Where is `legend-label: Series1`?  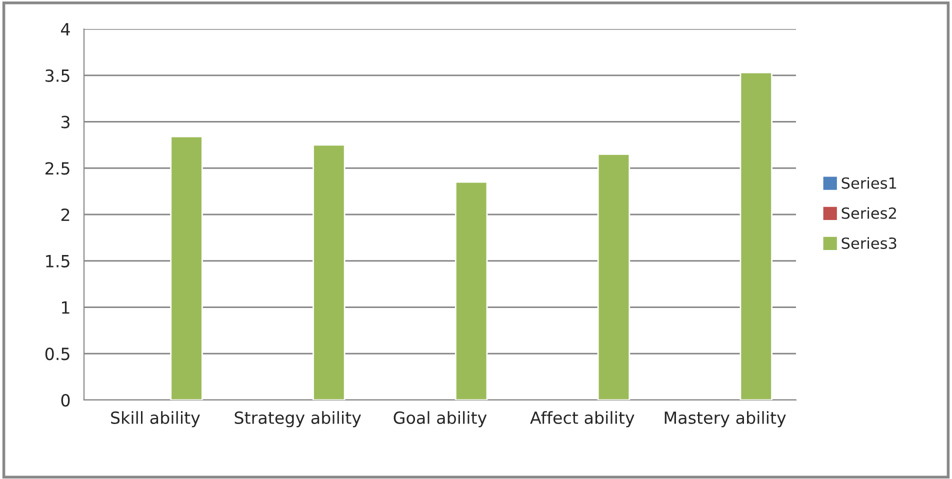
legend-label: Series1 is located at coordinates (869, 183).